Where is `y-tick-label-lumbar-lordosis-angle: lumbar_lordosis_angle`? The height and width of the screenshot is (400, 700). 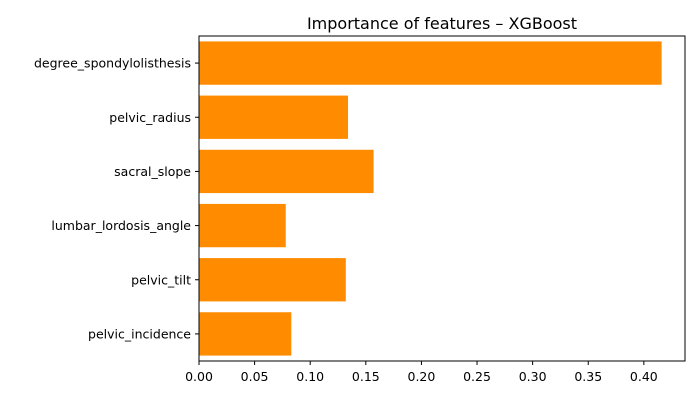 y-tick-label-lumbar-lordosis-angle: lumbar_lordosis_angle is located at coordinates (121, 225).